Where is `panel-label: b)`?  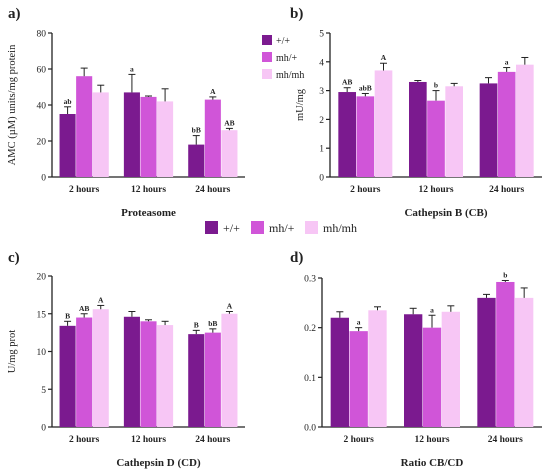 panel-label: b) is located at coordinates (296, 14).